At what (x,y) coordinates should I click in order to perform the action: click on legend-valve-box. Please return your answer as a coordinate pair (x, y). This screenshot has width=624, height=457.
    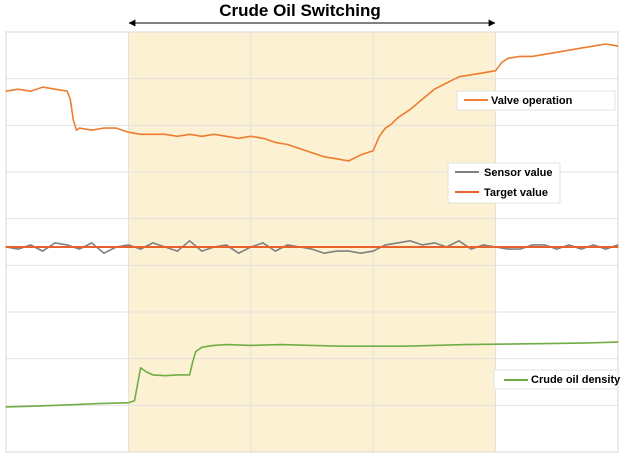
    Looking at the image, I should click on (536, 100).